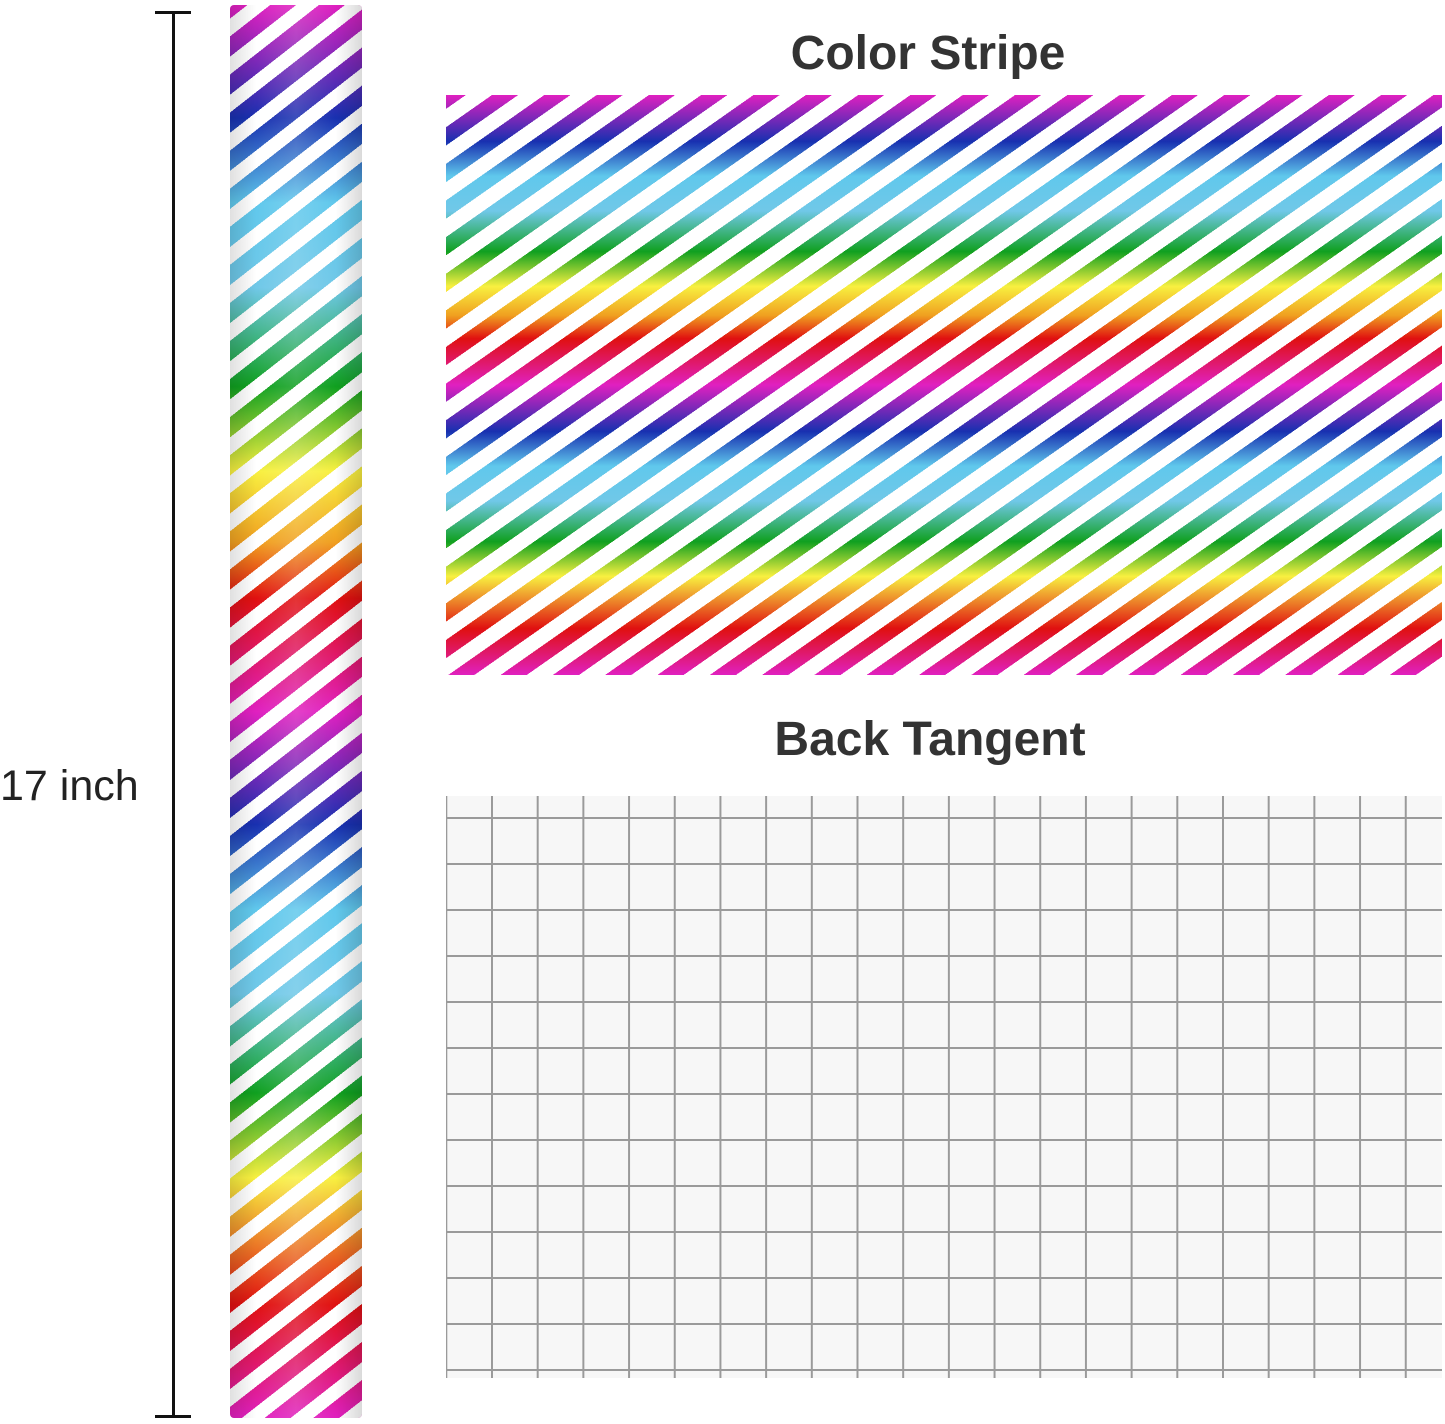 This screenshot has width=1445, height=1424. I want to click on back-tangent-title: Back Tangent, so click(930, 739).